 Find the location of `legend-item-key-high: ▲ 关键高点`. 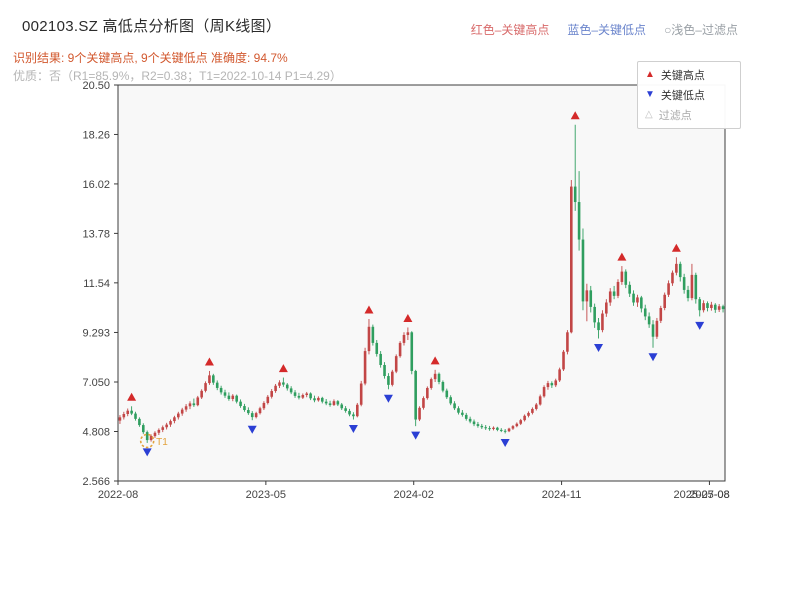

legend-item-key-high: ▲ 关键高点 is located at coordinates (689, 75).